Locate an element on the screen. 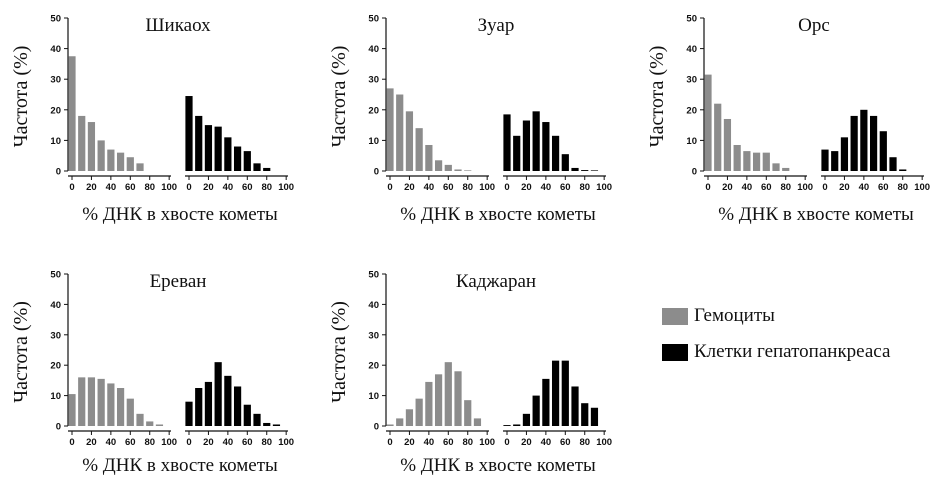 The width and height of the screenshot is (950, 478). legend-swatch-hemocytes is located at coordinates (675, 316).